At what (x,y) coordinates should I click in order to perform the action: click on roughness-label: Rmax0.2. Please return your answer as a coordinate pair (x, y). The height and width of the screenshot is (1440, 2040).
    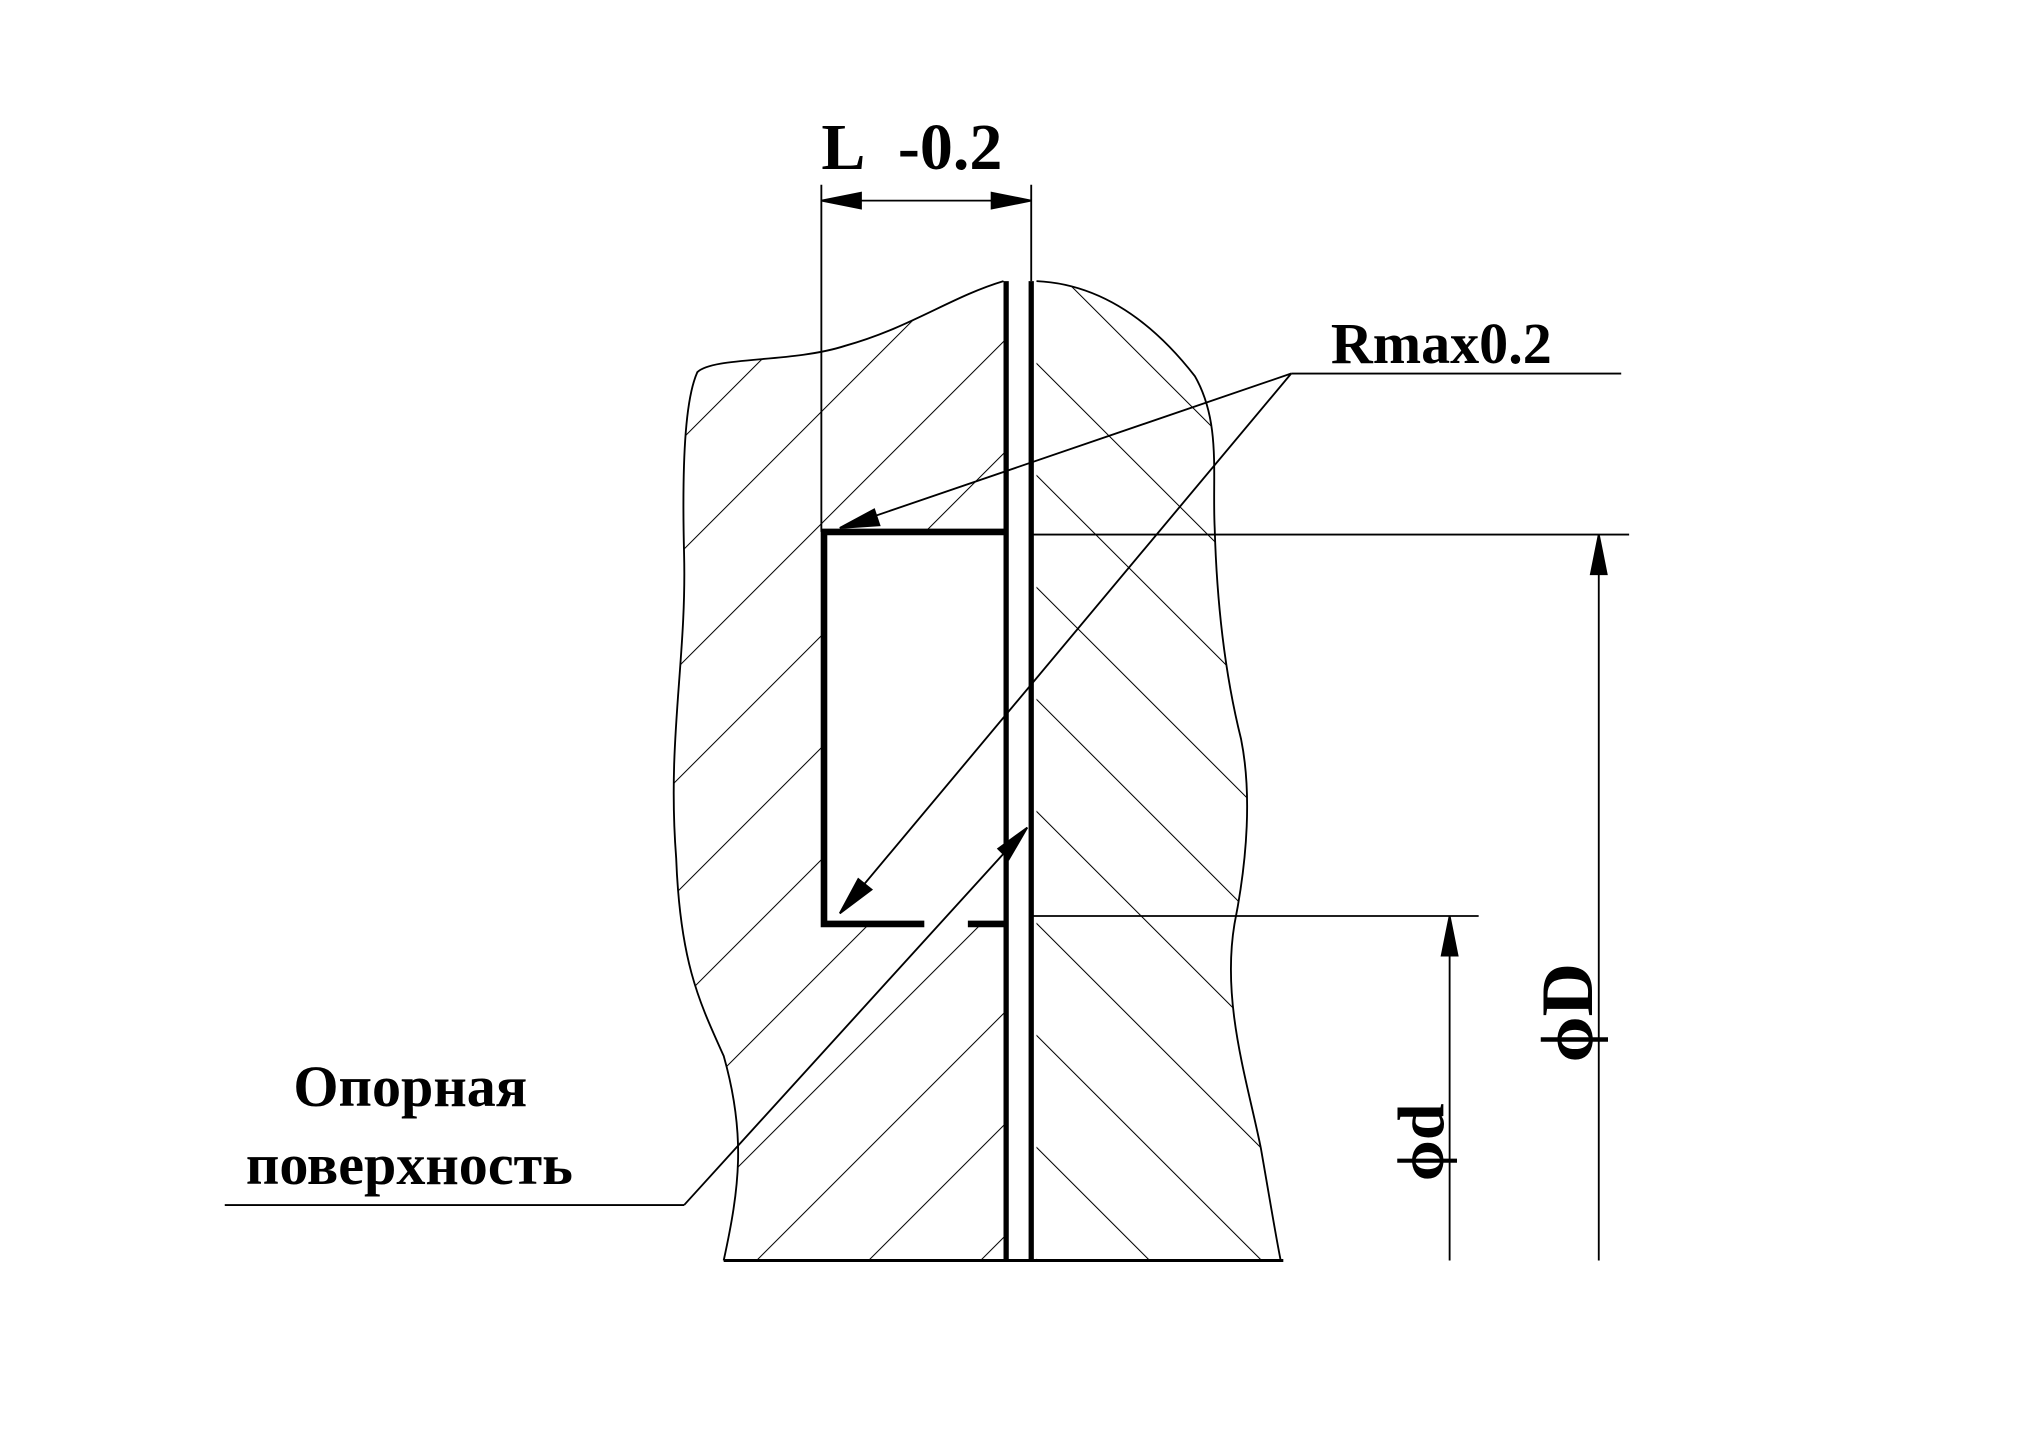
    Looking at the image, I should click on (1441, 343).